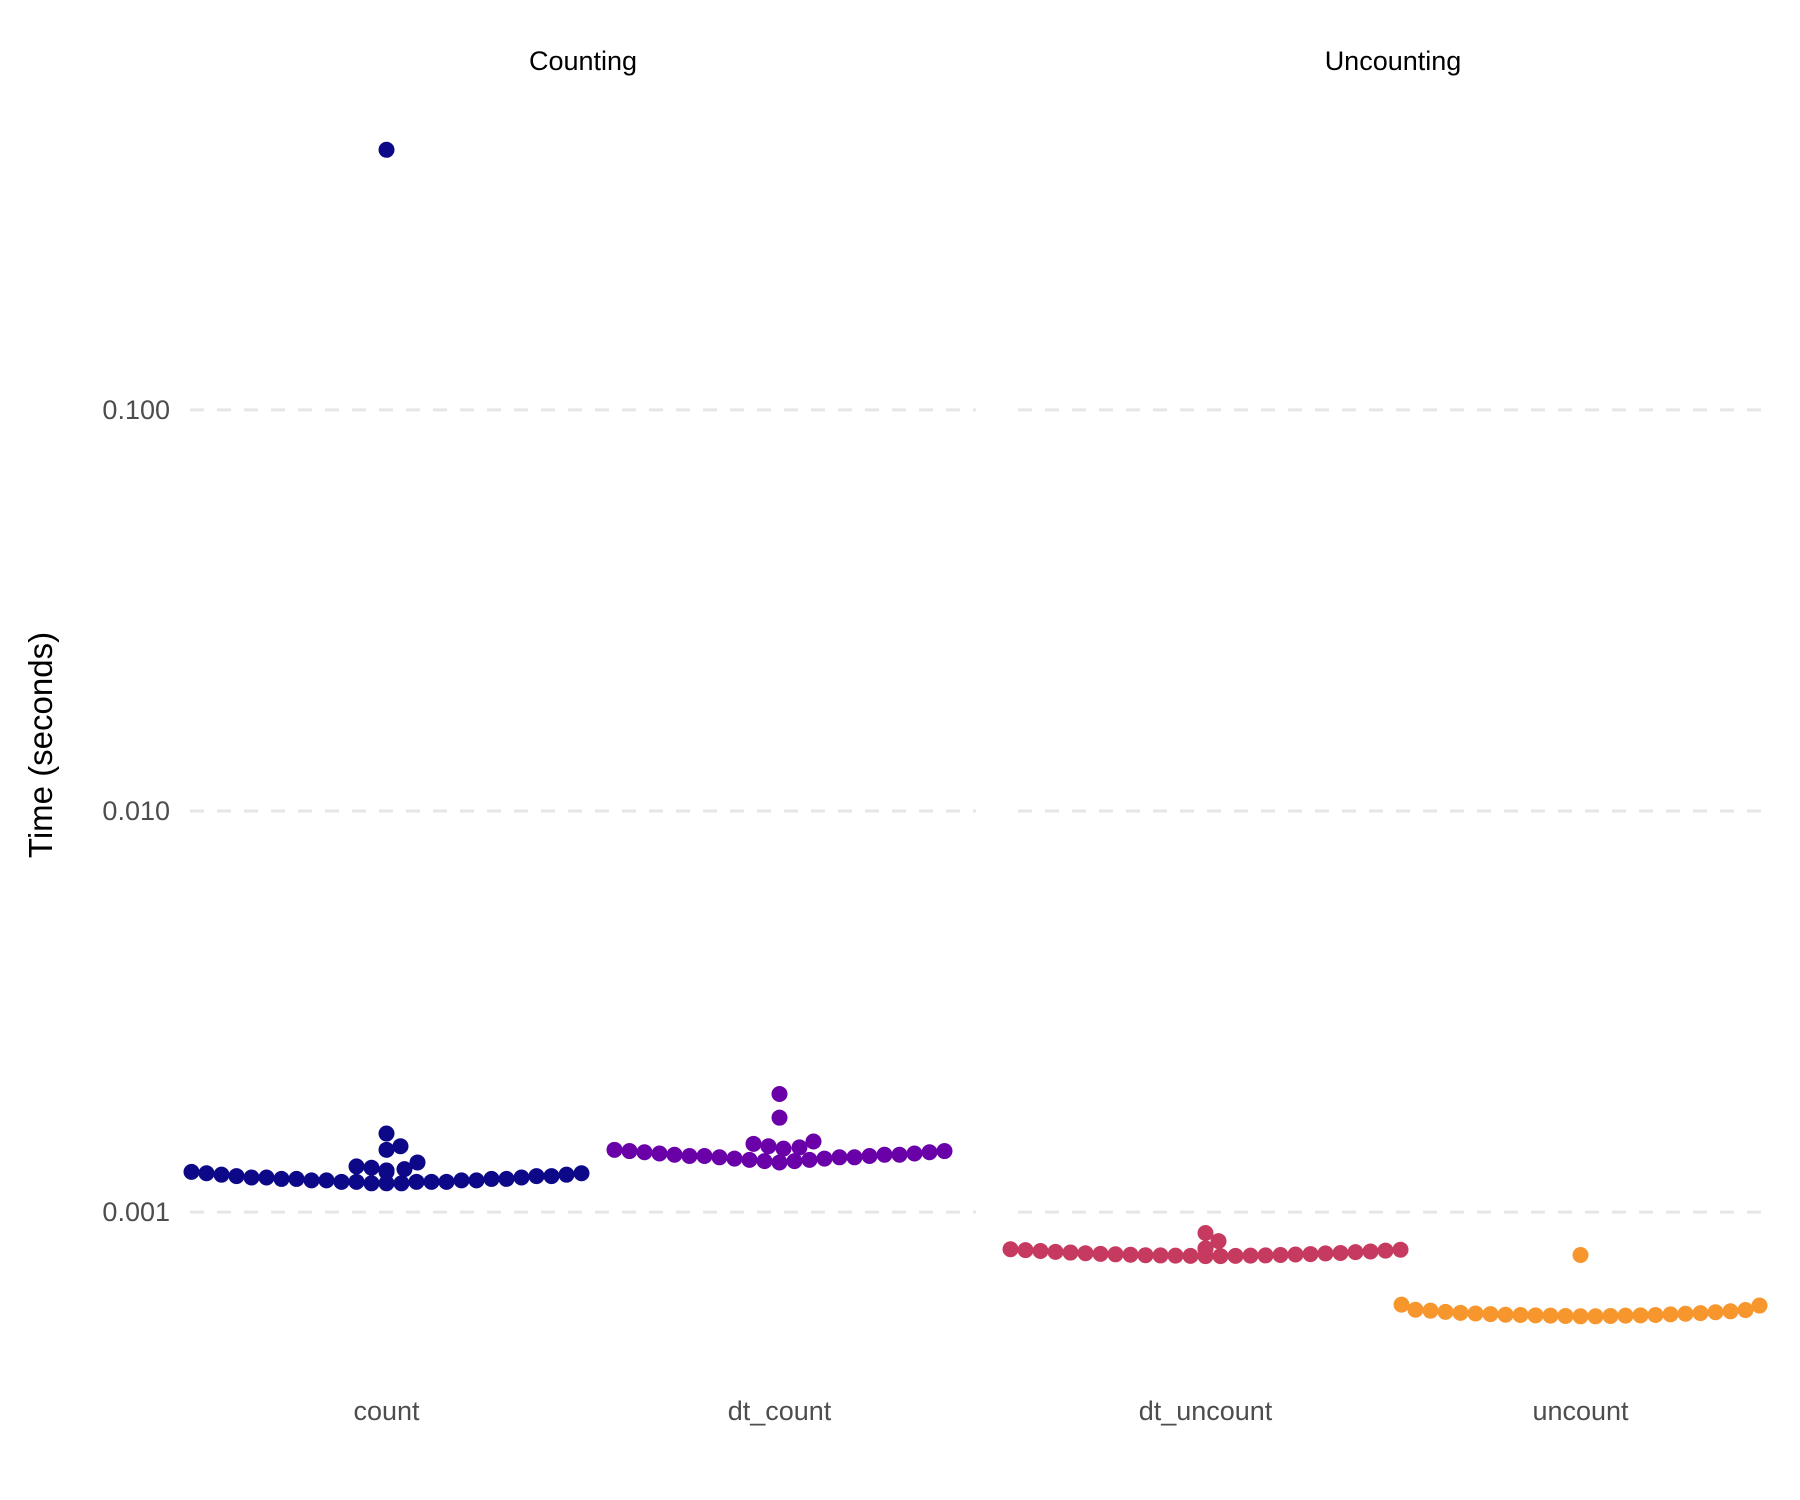 The image size is (1800, 1500). I want to click on x-tick-label: uncount, so click(1580, 1411).